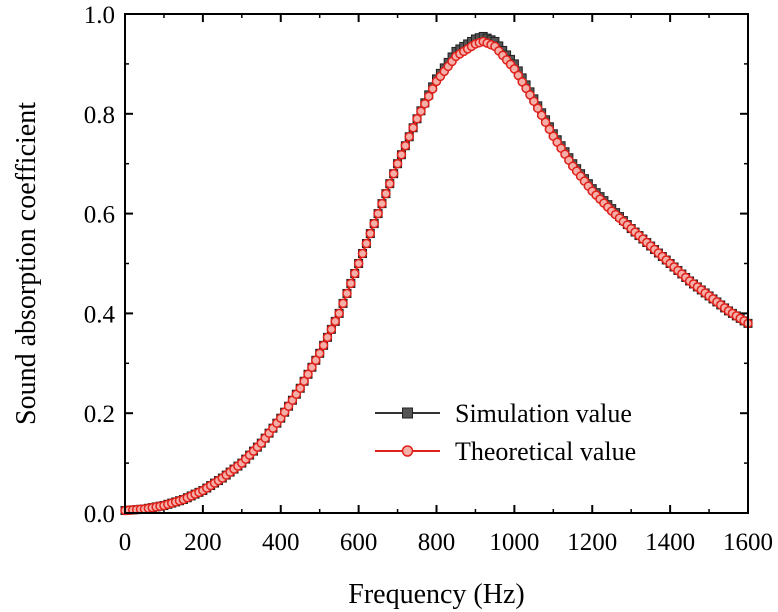  Describe the element at coordinates (592, 542) in the screenshot. I see `x-tick-label: 1200` at that location.